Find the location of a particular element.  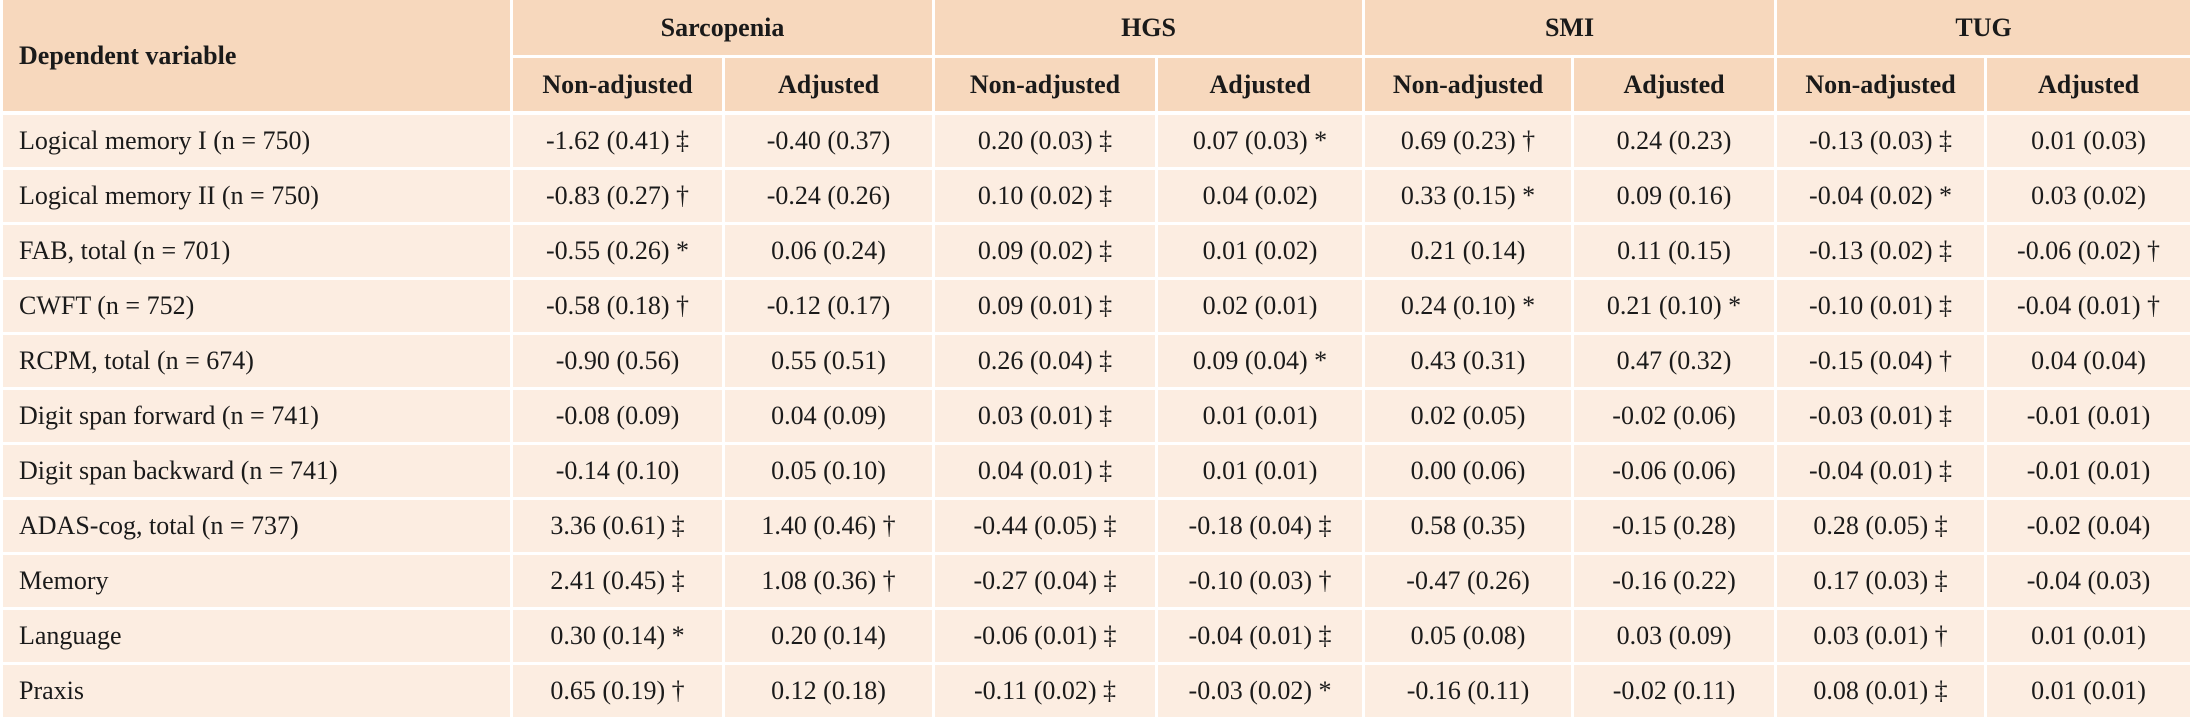

table-cell: 0.26 (0.04) ‡ is located at coordinates (1045, 361).